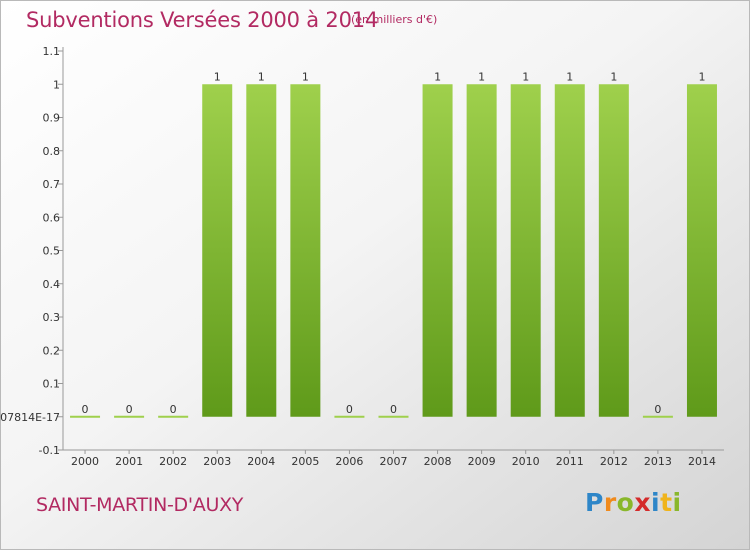 The image size is (750, 550). I want to click on y-tick-label: 0.6, so click(52, 217).